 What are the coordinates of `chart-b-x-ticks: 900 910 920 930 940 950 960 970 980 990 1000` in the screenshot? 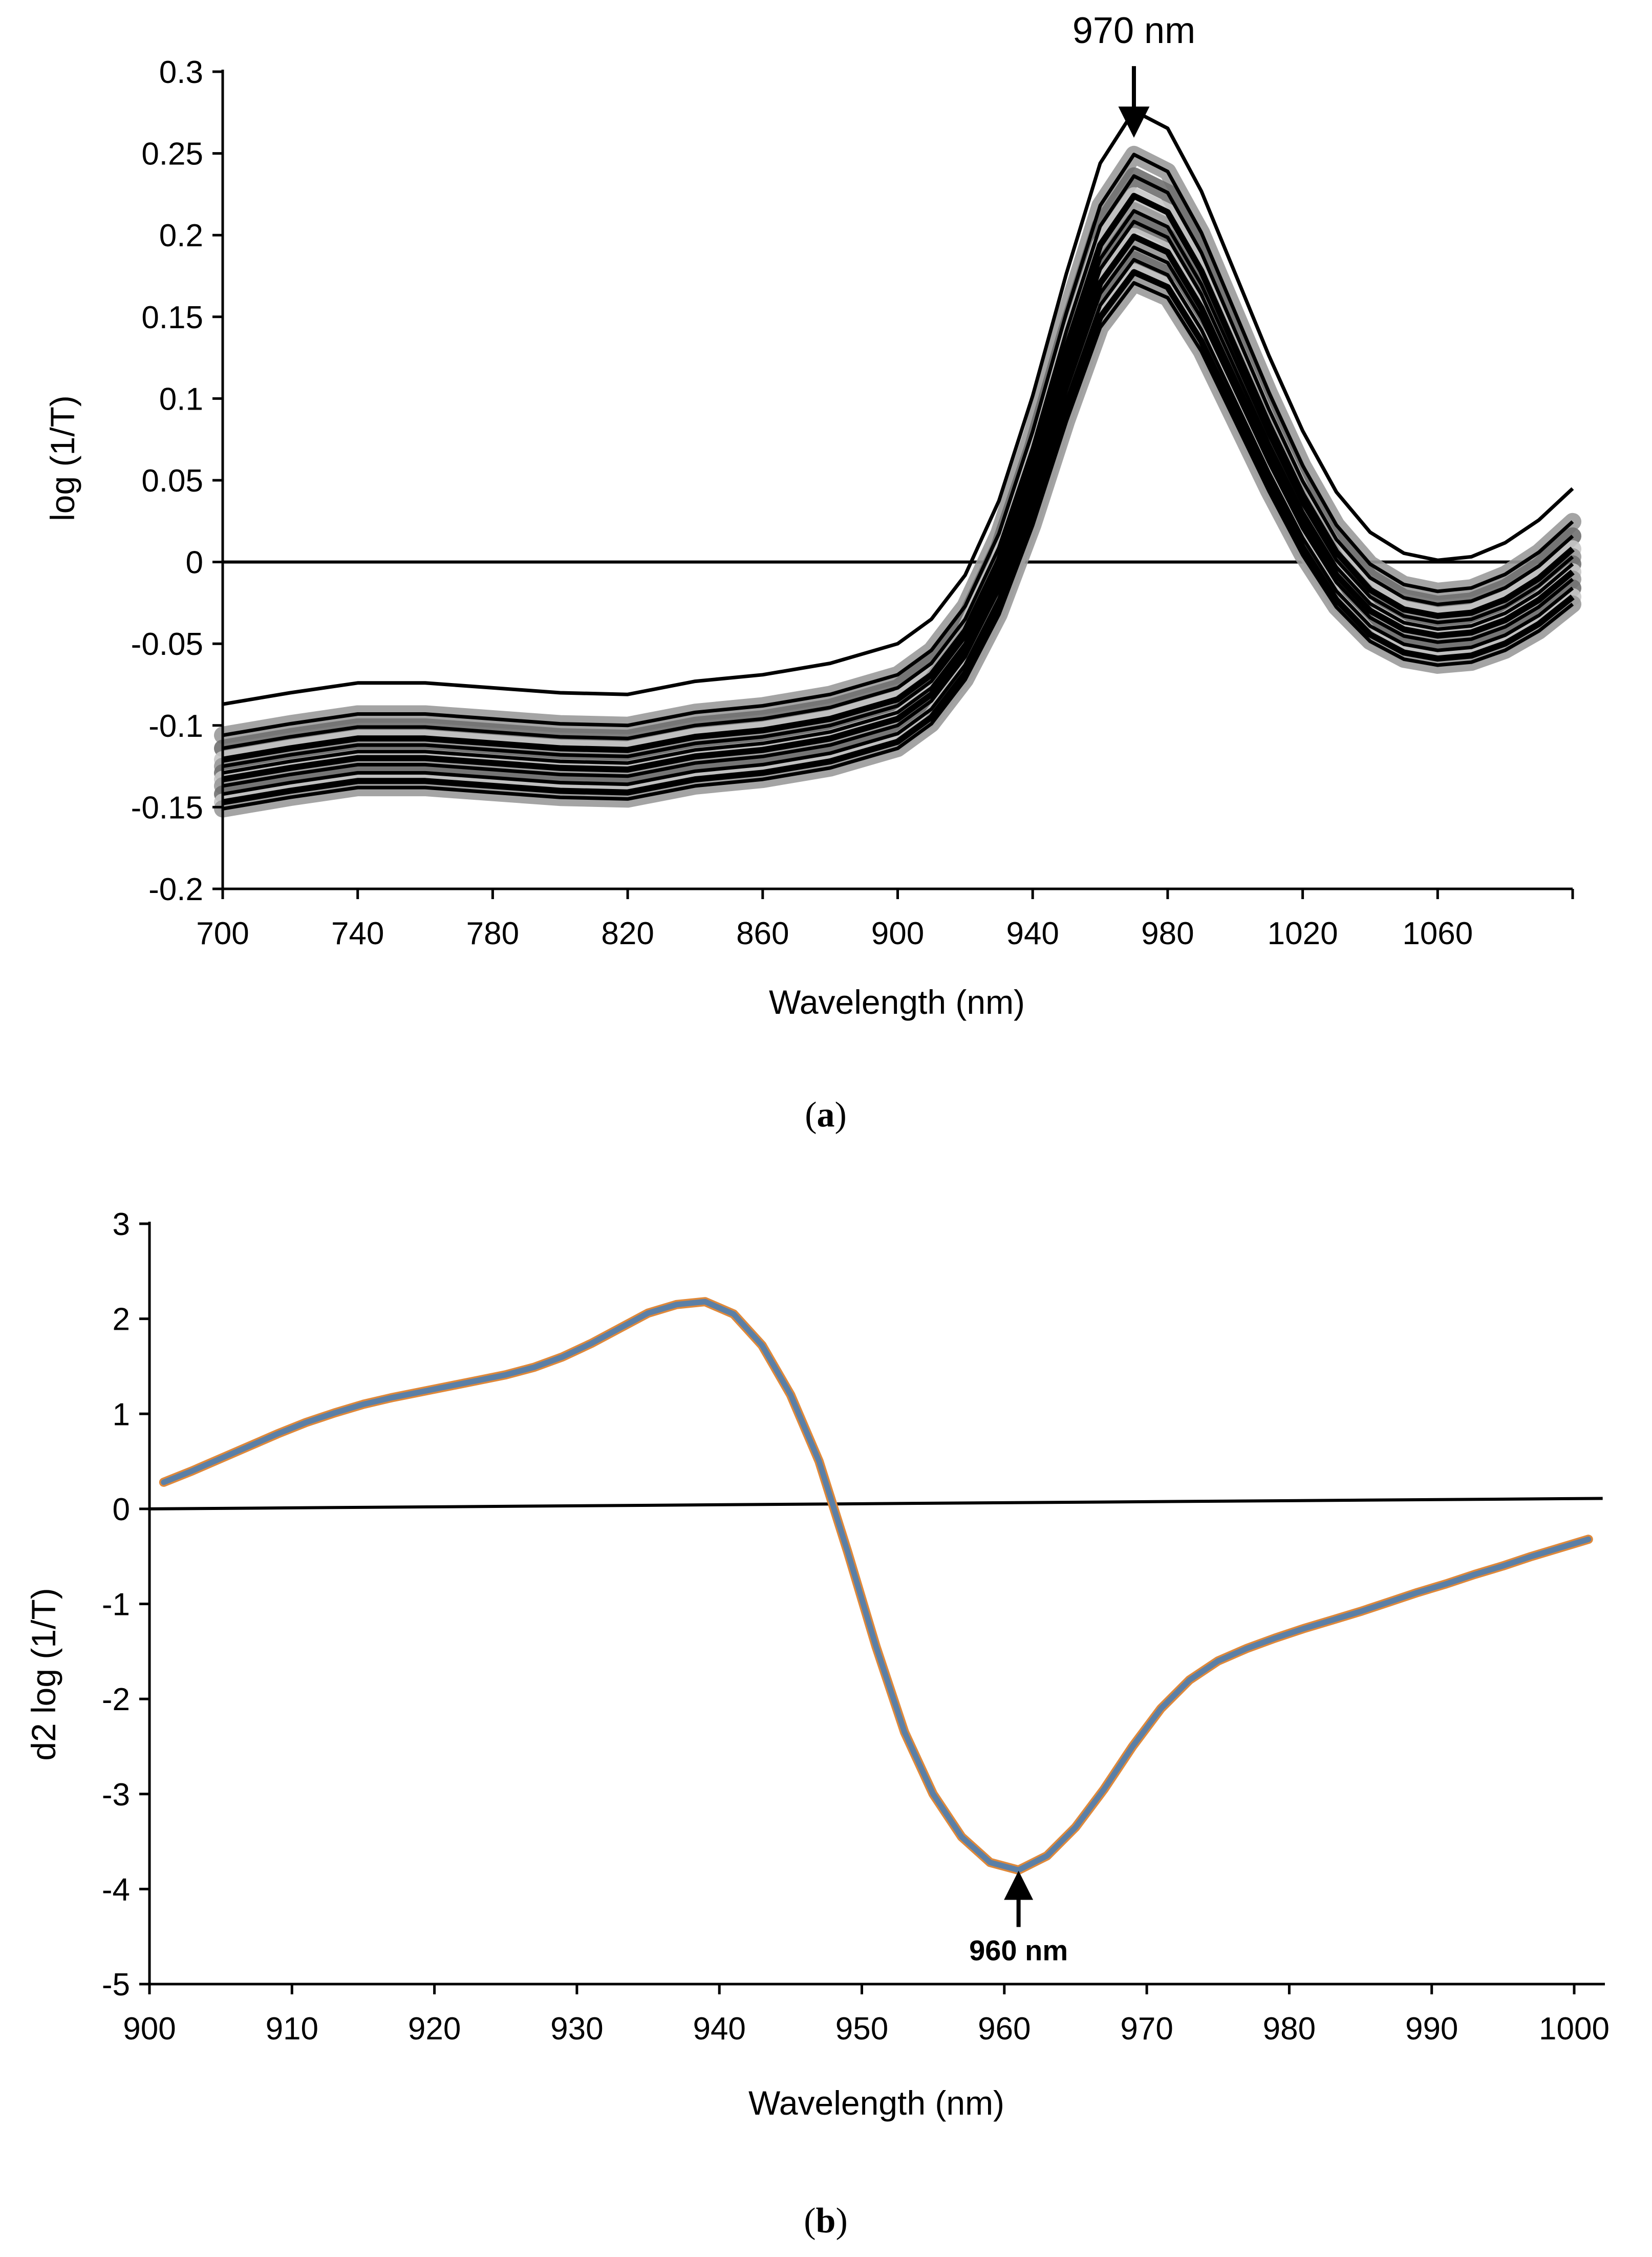 It's located at (866, 2015).